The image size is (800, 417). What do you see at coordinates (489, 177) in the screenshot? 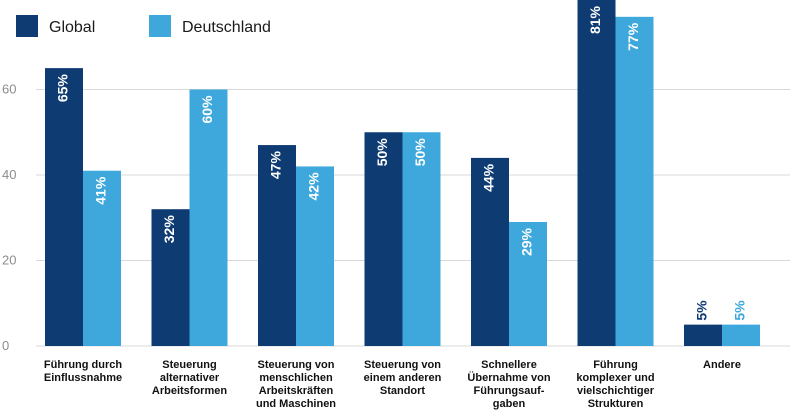
I see `value-label: 44%` at bounding box center [489, 177].